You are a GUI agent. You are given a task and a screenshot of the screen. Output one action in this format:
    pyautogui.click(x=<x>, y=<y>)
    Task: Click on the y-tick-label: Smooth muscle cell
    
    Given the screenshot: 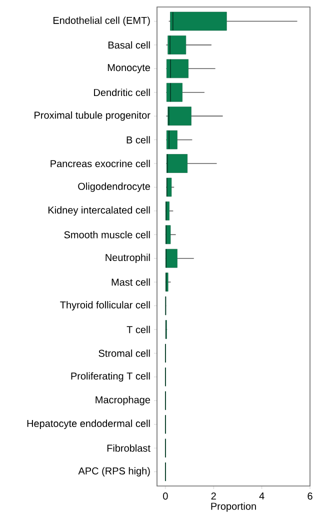 What is the action you would take?
    pyautogui.click(x=107, y=234)
    